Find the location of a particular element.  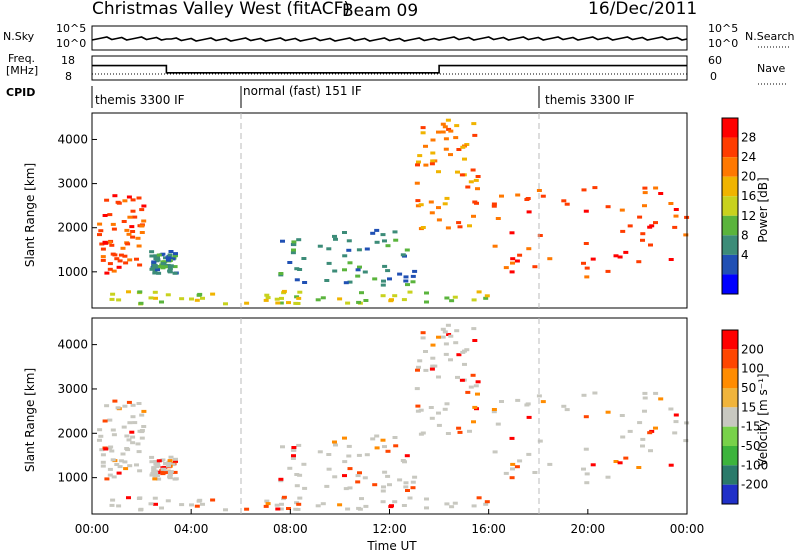

ytick-label: 2000 is located at coordinates (72, 228).